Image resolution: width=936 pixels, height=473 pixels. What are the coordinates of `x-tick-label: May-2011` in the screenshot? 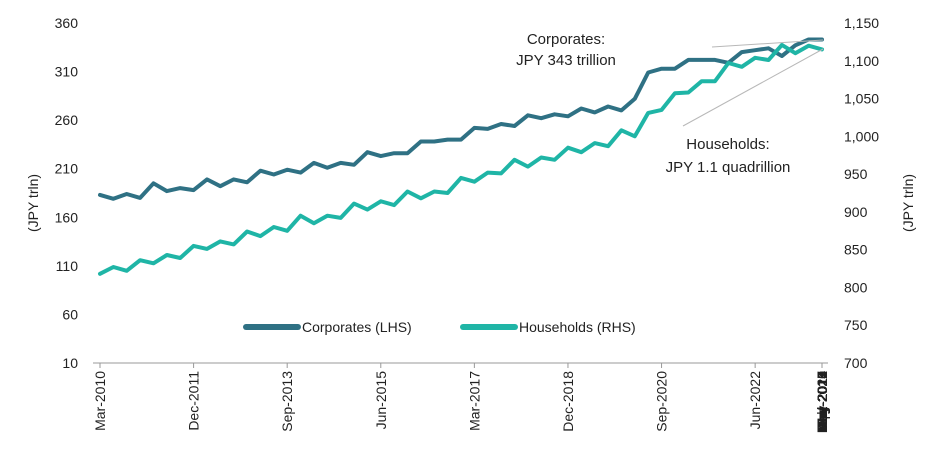 It's located at (822, 401).